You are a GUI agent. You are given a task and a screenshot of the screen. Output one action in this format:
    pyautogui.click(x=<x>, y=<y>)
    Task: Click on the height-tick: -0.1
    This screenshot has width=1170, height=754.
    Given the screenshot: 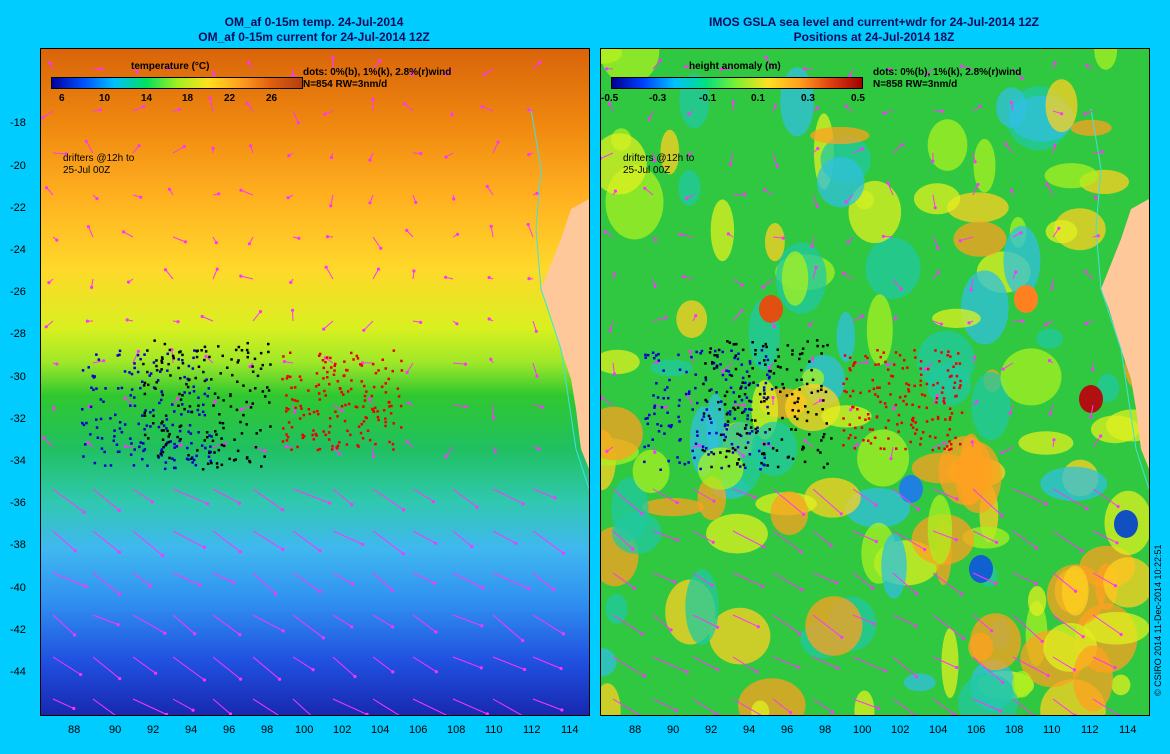 What is the action you would take?
    pyautogui.click(x=708, y=98)
    